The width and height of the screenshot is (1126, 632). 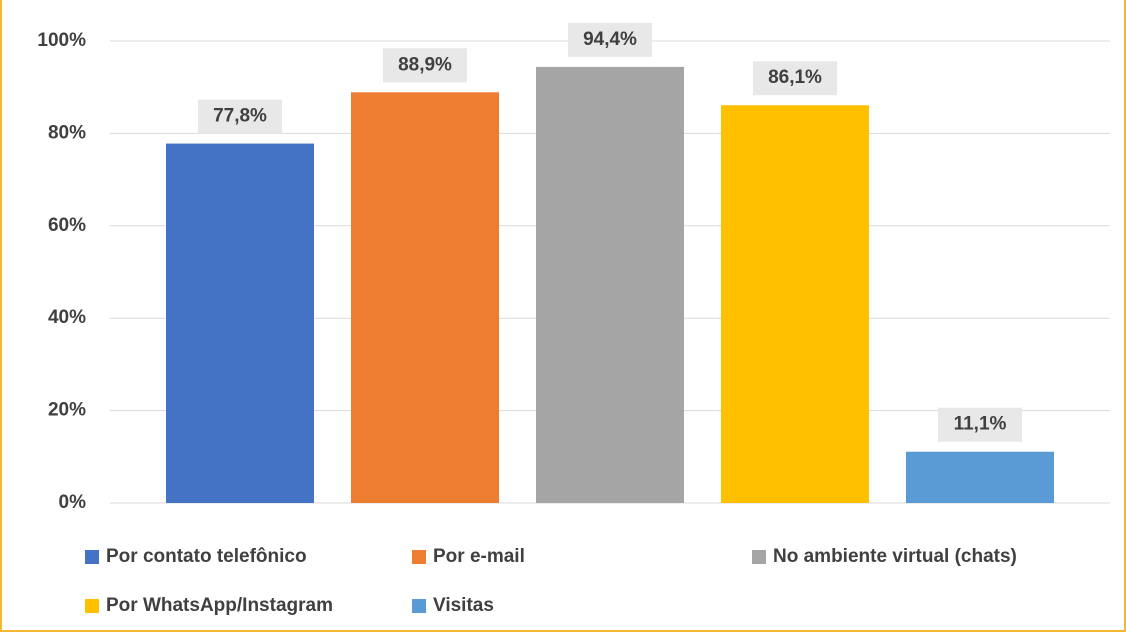 What do you see at coordinates (67, 410) in the screenshot?
I see `y-tick-label: 20%` at bounding box center [67, 410].